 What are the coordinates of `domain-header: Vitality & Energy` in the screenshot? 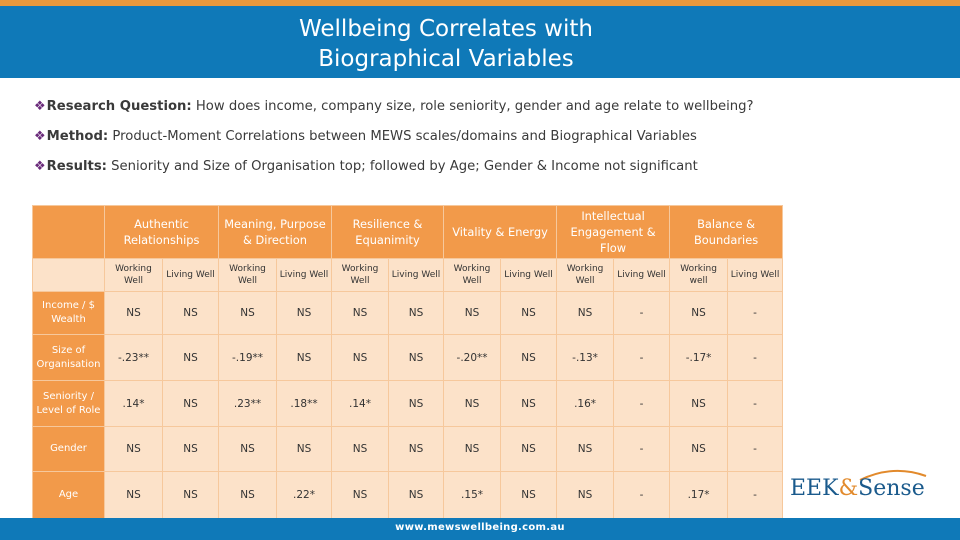 It's located at (500, 232).